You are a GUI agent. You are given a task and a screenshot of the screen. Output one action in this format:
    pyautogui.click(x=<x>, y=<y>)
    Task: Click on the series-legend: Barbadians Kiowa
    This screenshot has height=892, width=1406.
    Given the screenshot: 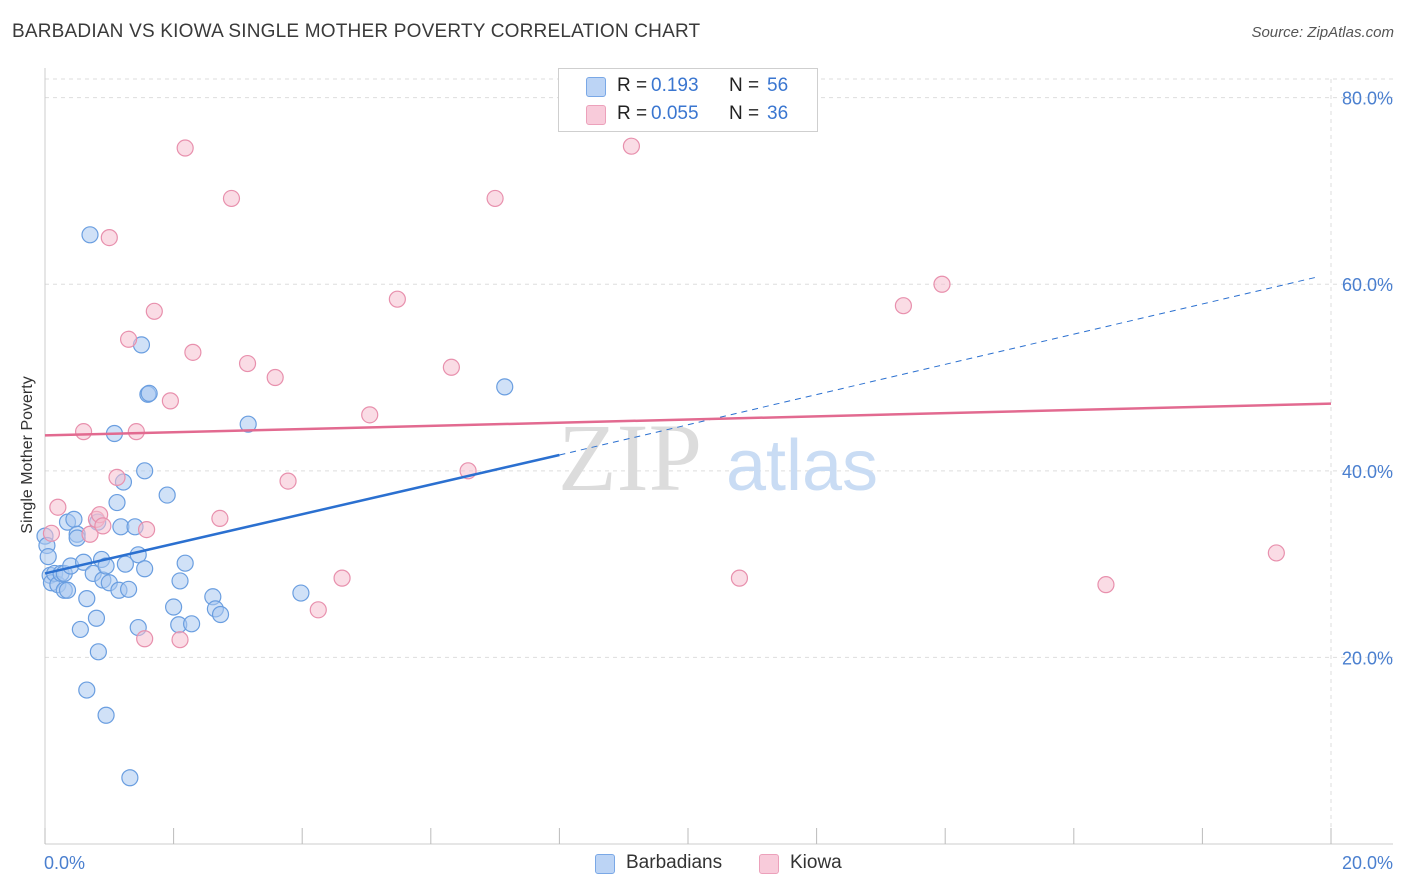 What is the action you would take?
    pyautogui.click(x=703, y=864)
    